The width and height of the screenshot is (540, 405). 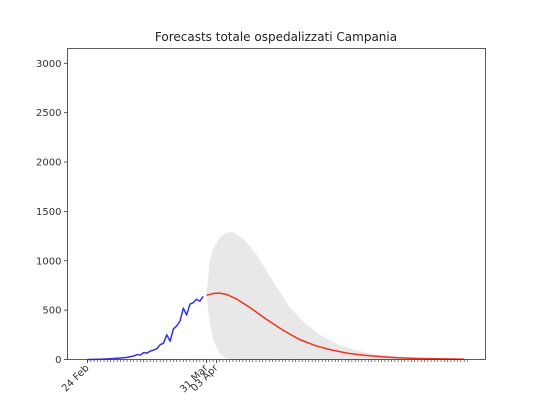 I want to click on y-tick-label: 1500, so click(x=48, y=212).